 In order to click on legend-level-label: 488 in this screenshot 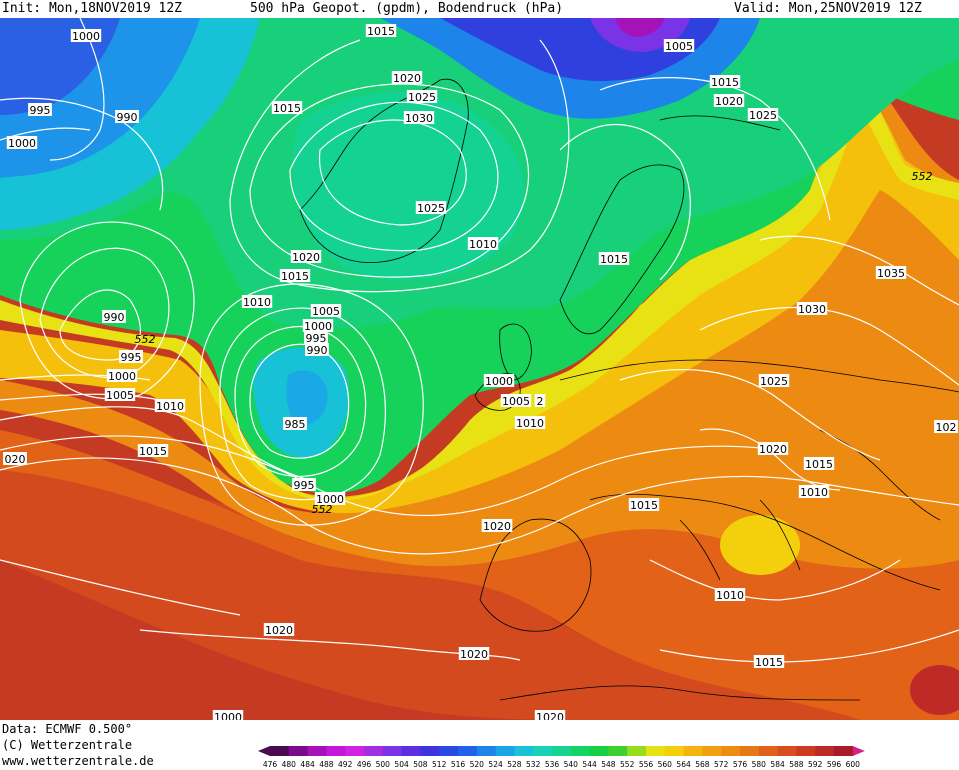, I will do `click(326, 764)`.